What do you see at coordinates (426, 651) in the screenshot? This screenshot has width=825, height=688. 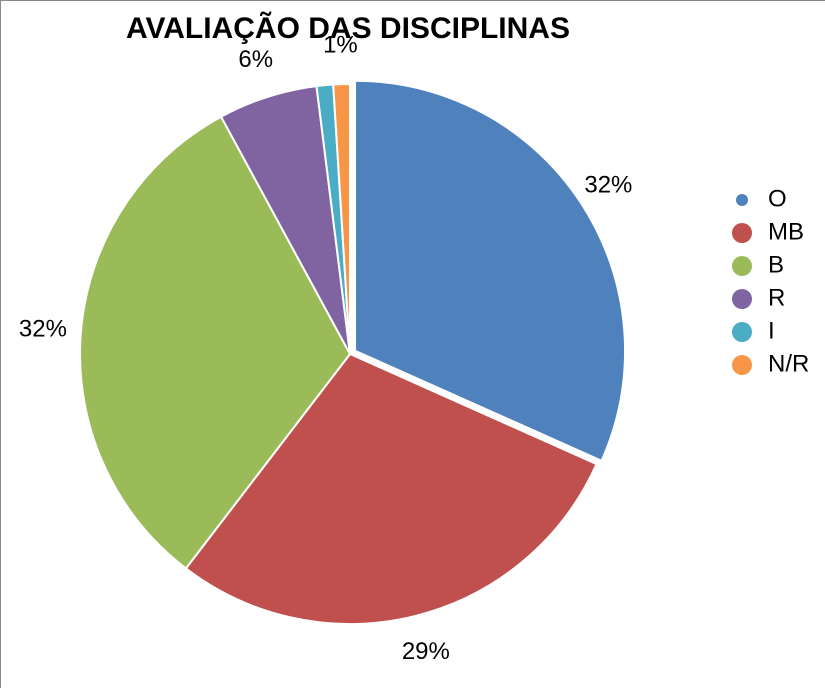 I see `data-label: 29%` at bounding box center [426, 651].